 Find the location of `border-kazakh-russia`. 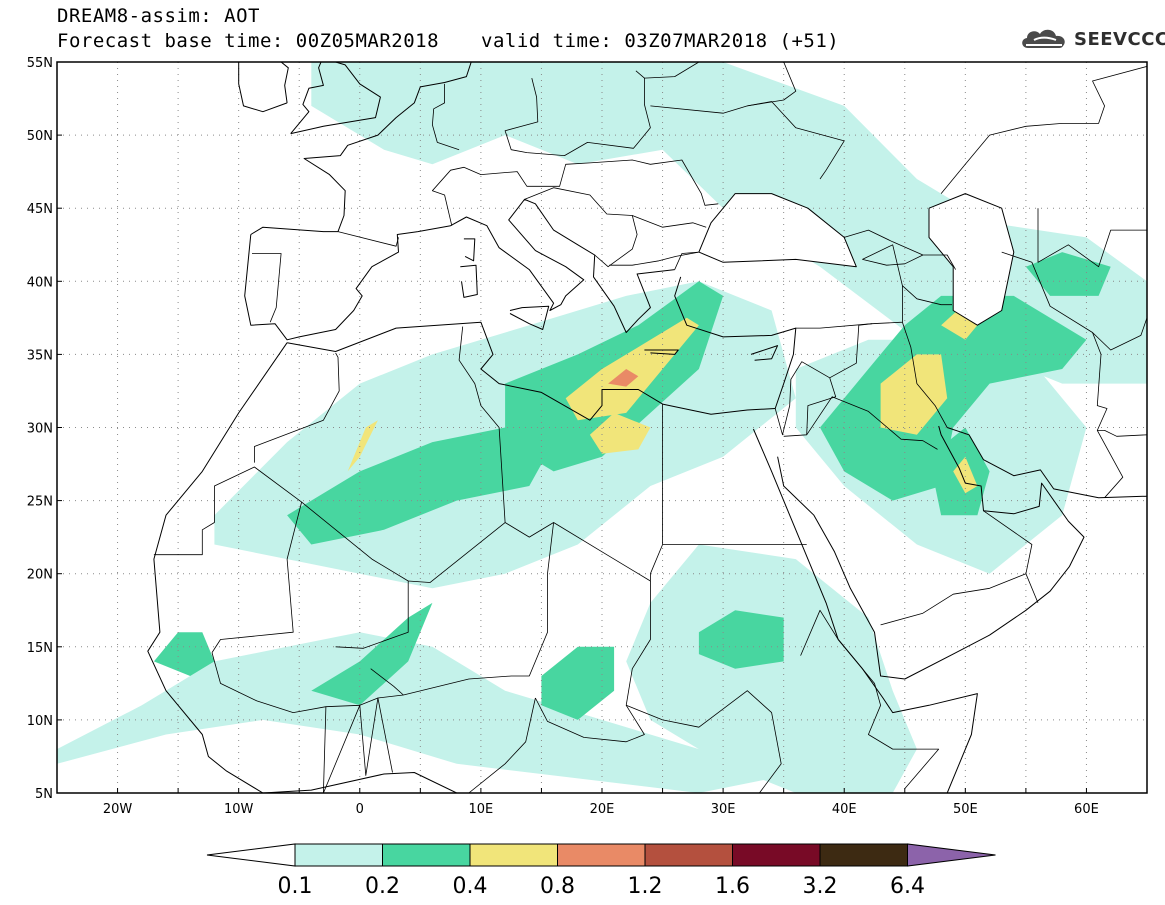

border-kazakh-russia is located at coordinates (1043, 130).